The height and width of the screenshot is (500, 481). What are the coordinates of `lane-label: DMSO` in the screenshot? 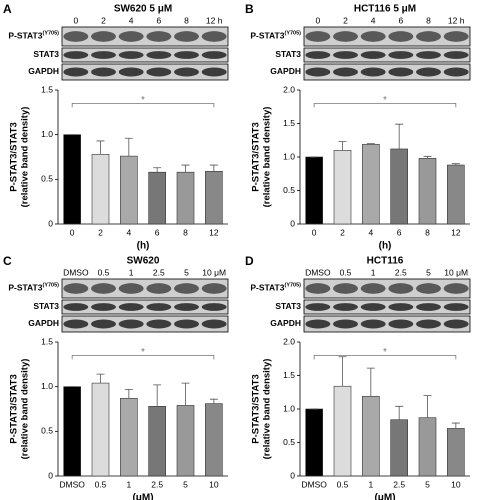 It's located at (318, 272).